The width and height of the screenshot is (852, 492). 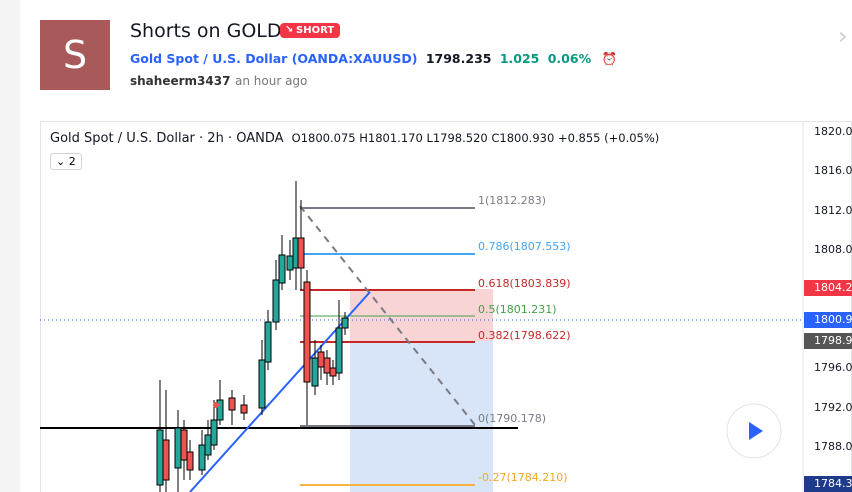 I want to click on legend-high: H1801.170, so click(x=391, y=138).